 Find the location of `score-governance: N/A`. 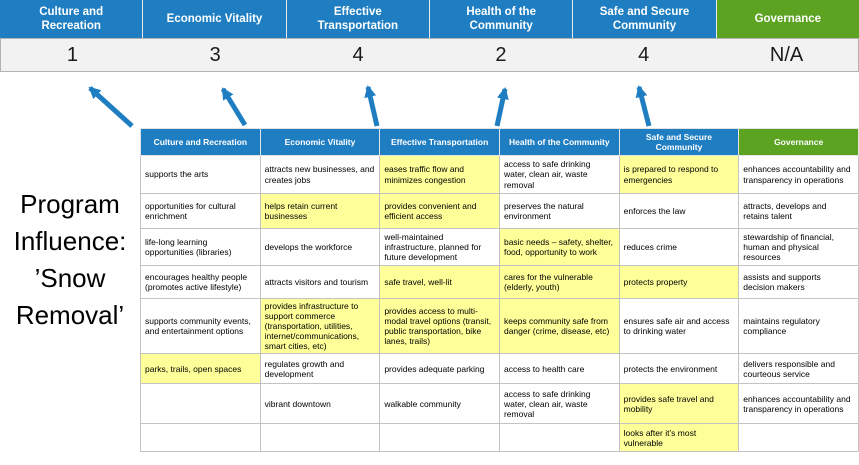

score-governance: N/A is located at coordinates (786, 54).